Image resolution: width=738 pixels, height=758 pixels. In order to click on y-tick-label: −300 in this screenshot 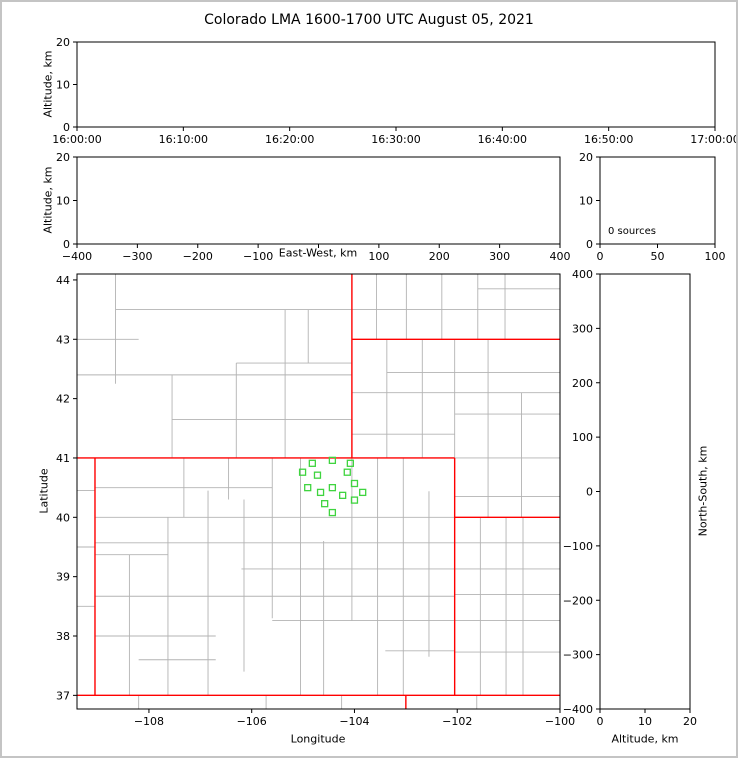, I will do `click(578, 655)`.